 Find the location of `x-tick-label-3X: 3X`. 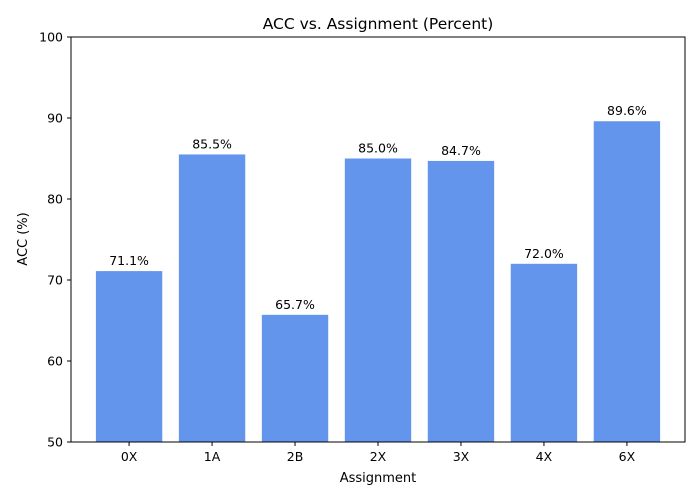

x-tick-label-3X: 3X is located at coordinates (461, 456).